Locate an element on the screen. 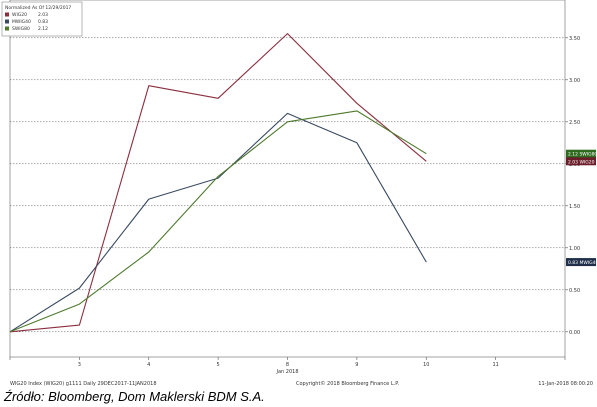 The width and height of the screenshot is (597, 407). legend-label: MWIG40 is located at coordinates (21, 22).